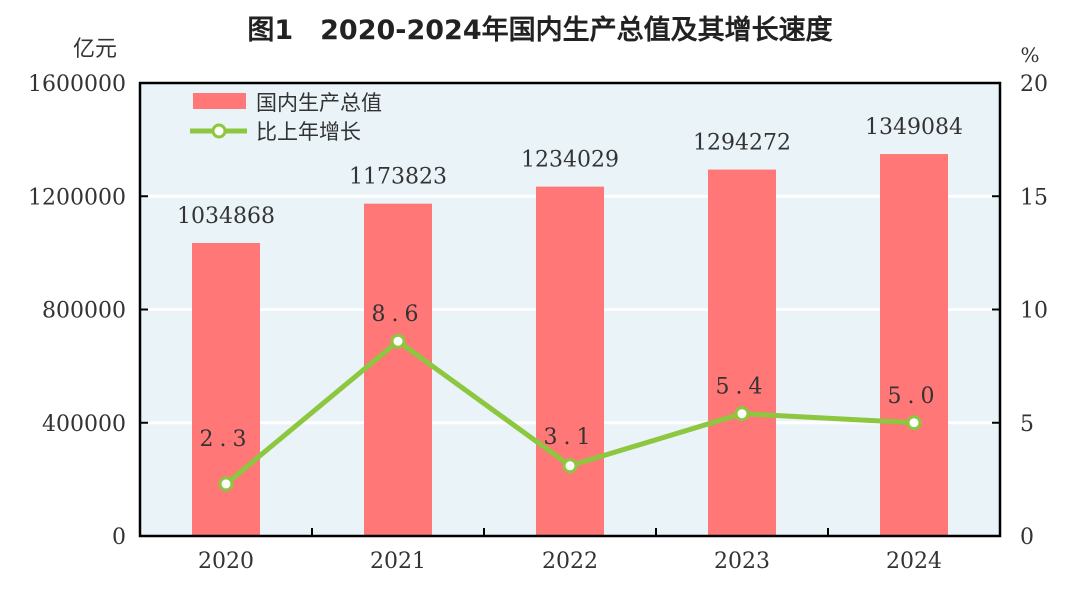 The width and height of the screenshot is (1080, 590). I want to click on growth-label: 8.6, so click(398, 314).